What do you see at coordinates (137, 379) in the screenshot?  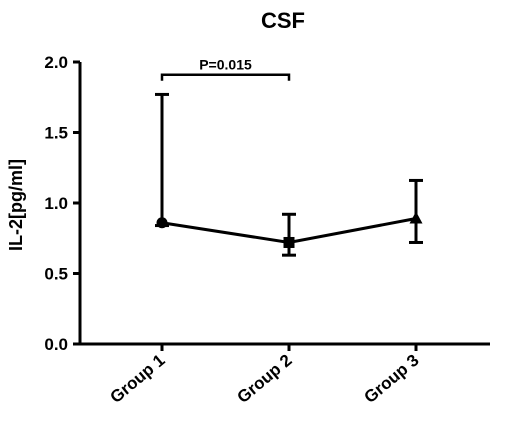 I see `x-tick-label: Group 1` at bounding box center [137, 379].